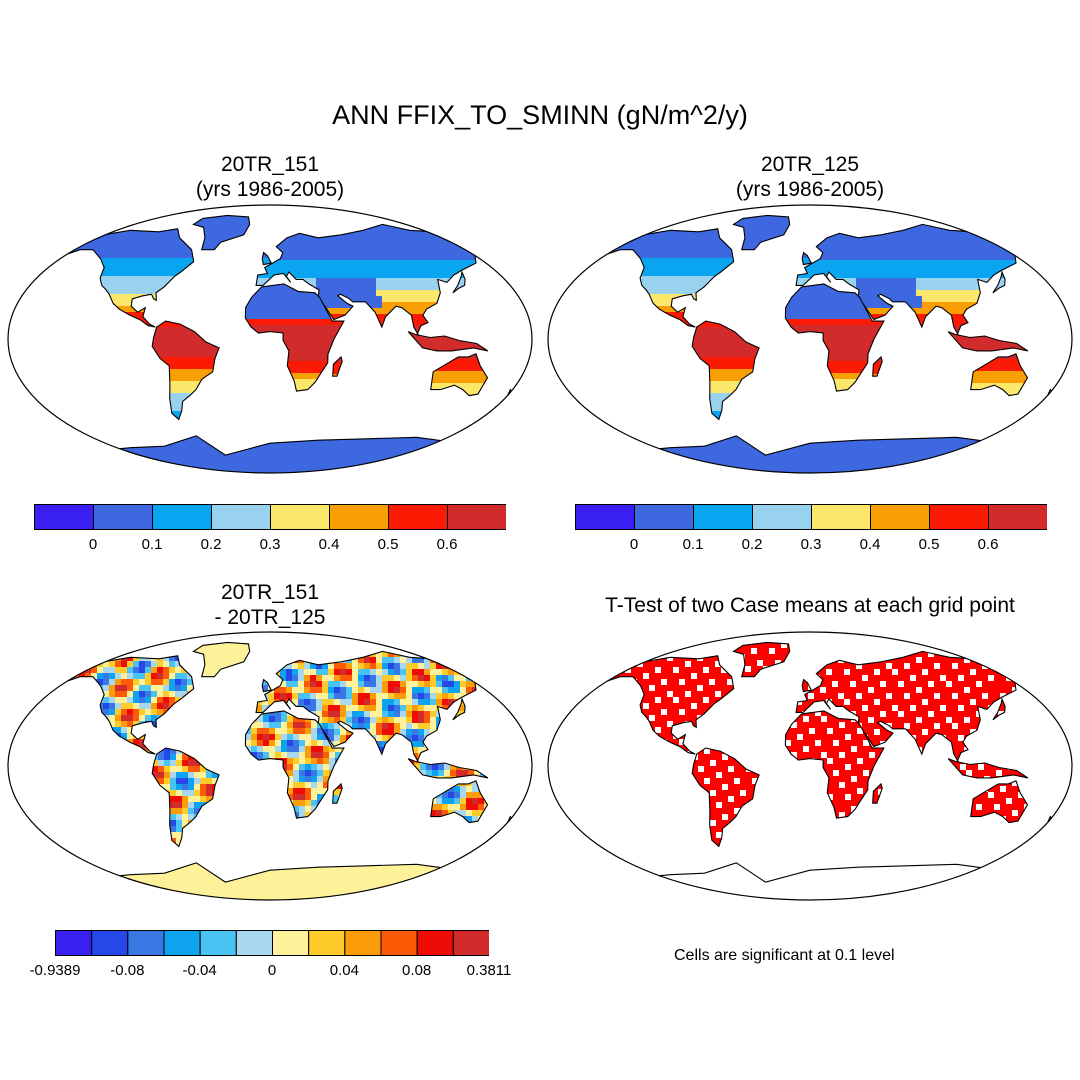  I want to click on panel-title-top-left: 20TR_151 (yrs 1986-2005), so click(270, 177).